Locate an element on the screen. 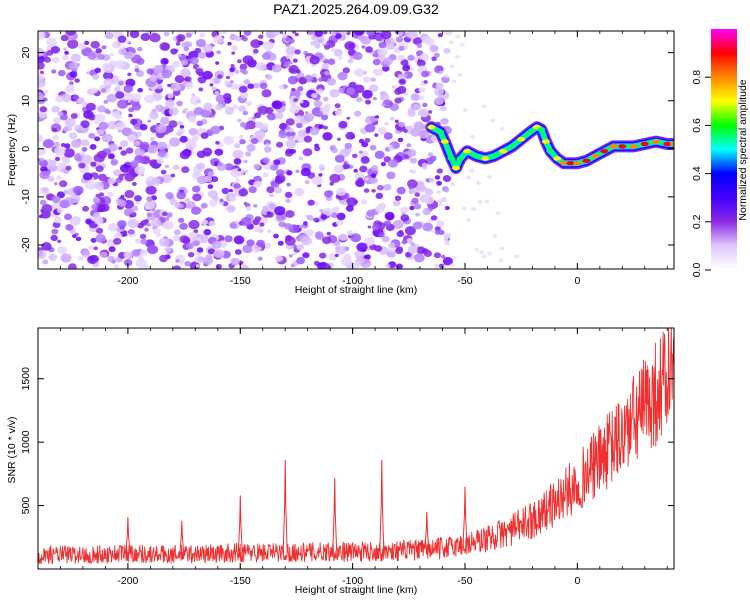  spectrogram-x-tick-label: -50 is located at coordinates (464, 281).